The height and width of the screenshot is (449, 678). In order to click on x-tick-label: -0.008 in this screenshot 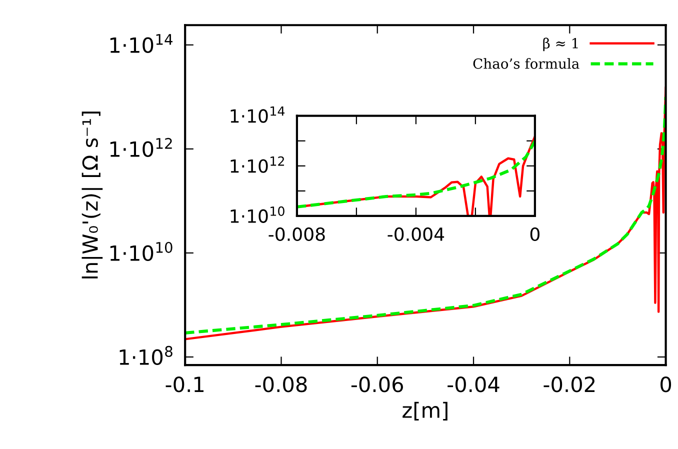, I will do `click(296, 234)`.